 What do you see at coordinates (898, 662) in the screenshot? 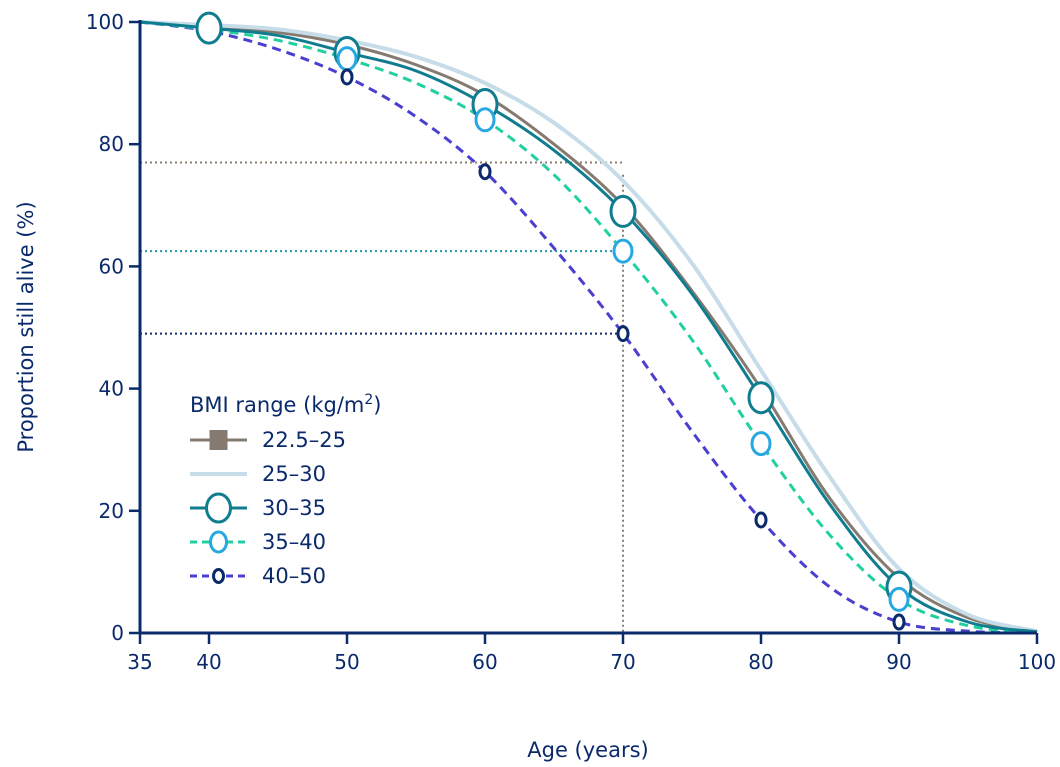
I see `x-tick-label-90: 90` at bounding box center [898, 662].